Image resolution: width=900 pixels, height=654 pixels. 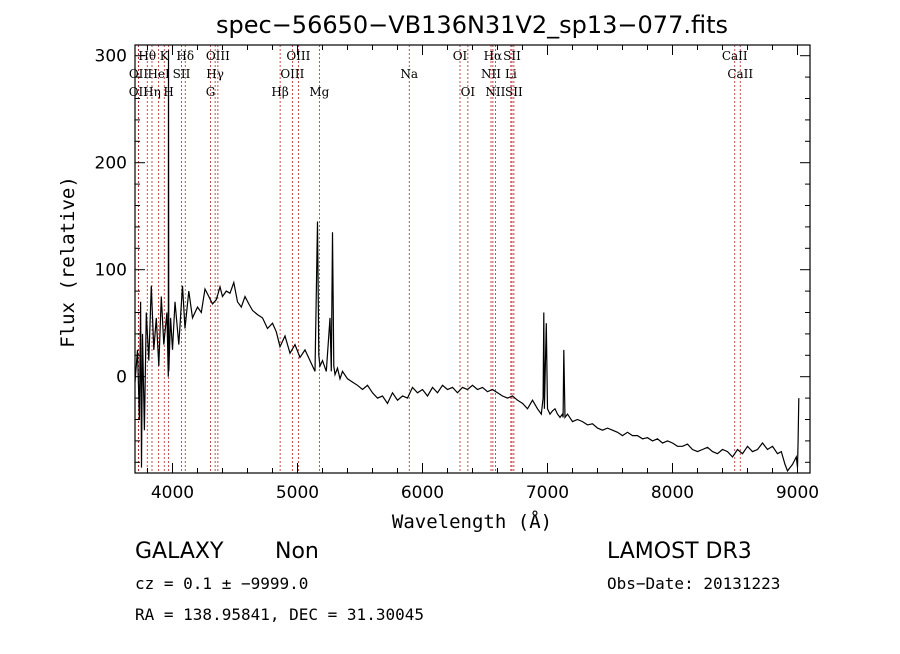 I want to click on emission-line-label: Hα, so click(x=493, y=56).